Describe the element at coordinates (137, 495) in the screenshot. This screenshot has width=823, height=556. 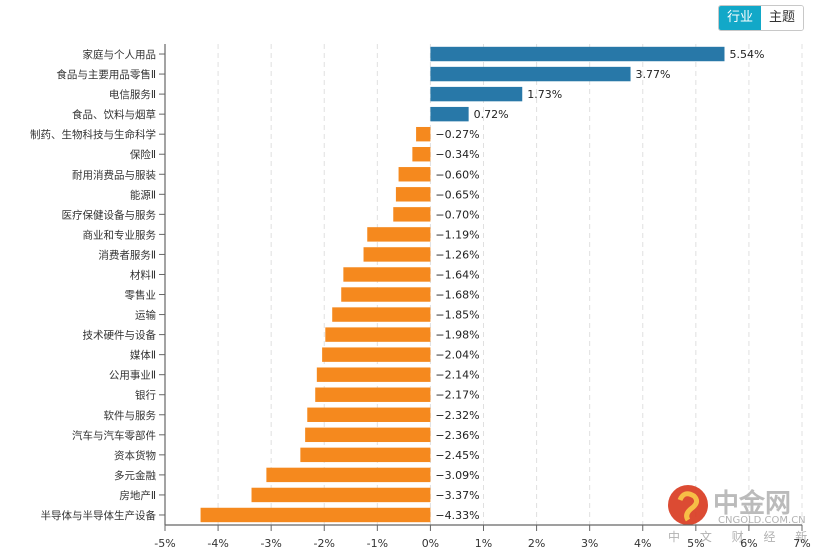
I see `category-label: 房地产Ⅱ` at that location.